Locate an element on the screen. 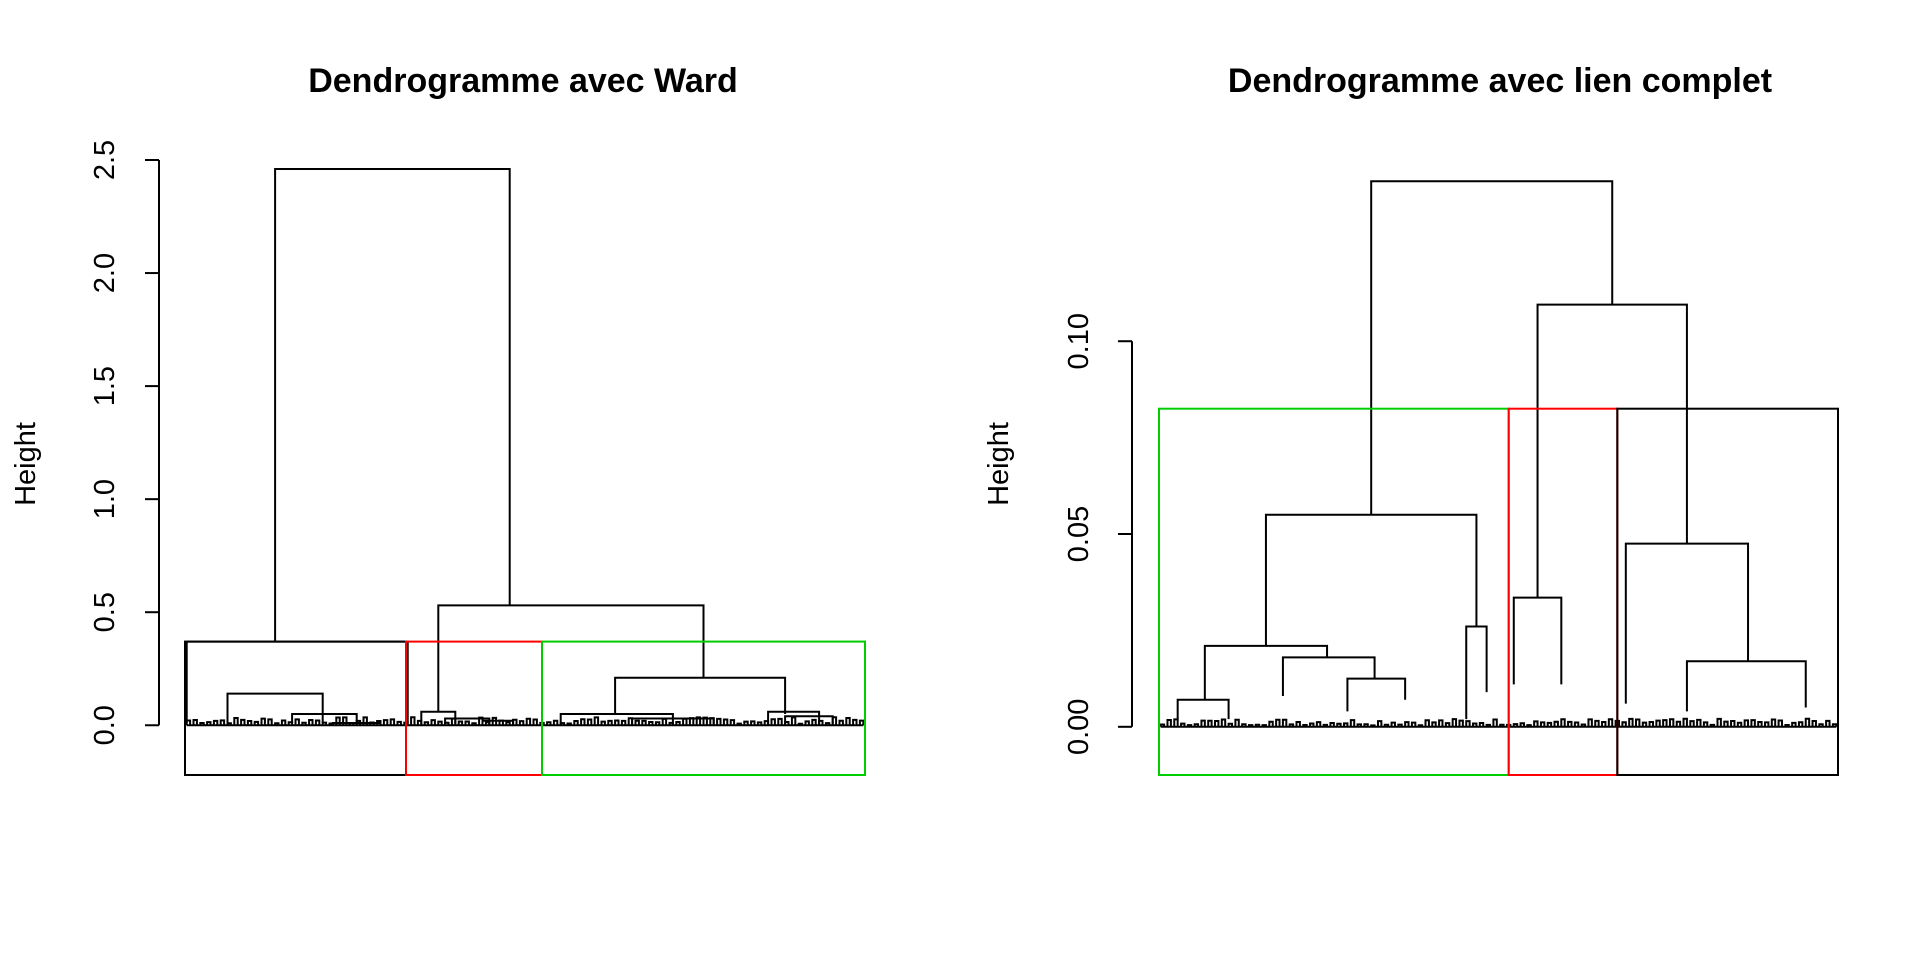 The image size is (1920, 960). y-tick-label: 2.5 is located at coordinates (105, 160).